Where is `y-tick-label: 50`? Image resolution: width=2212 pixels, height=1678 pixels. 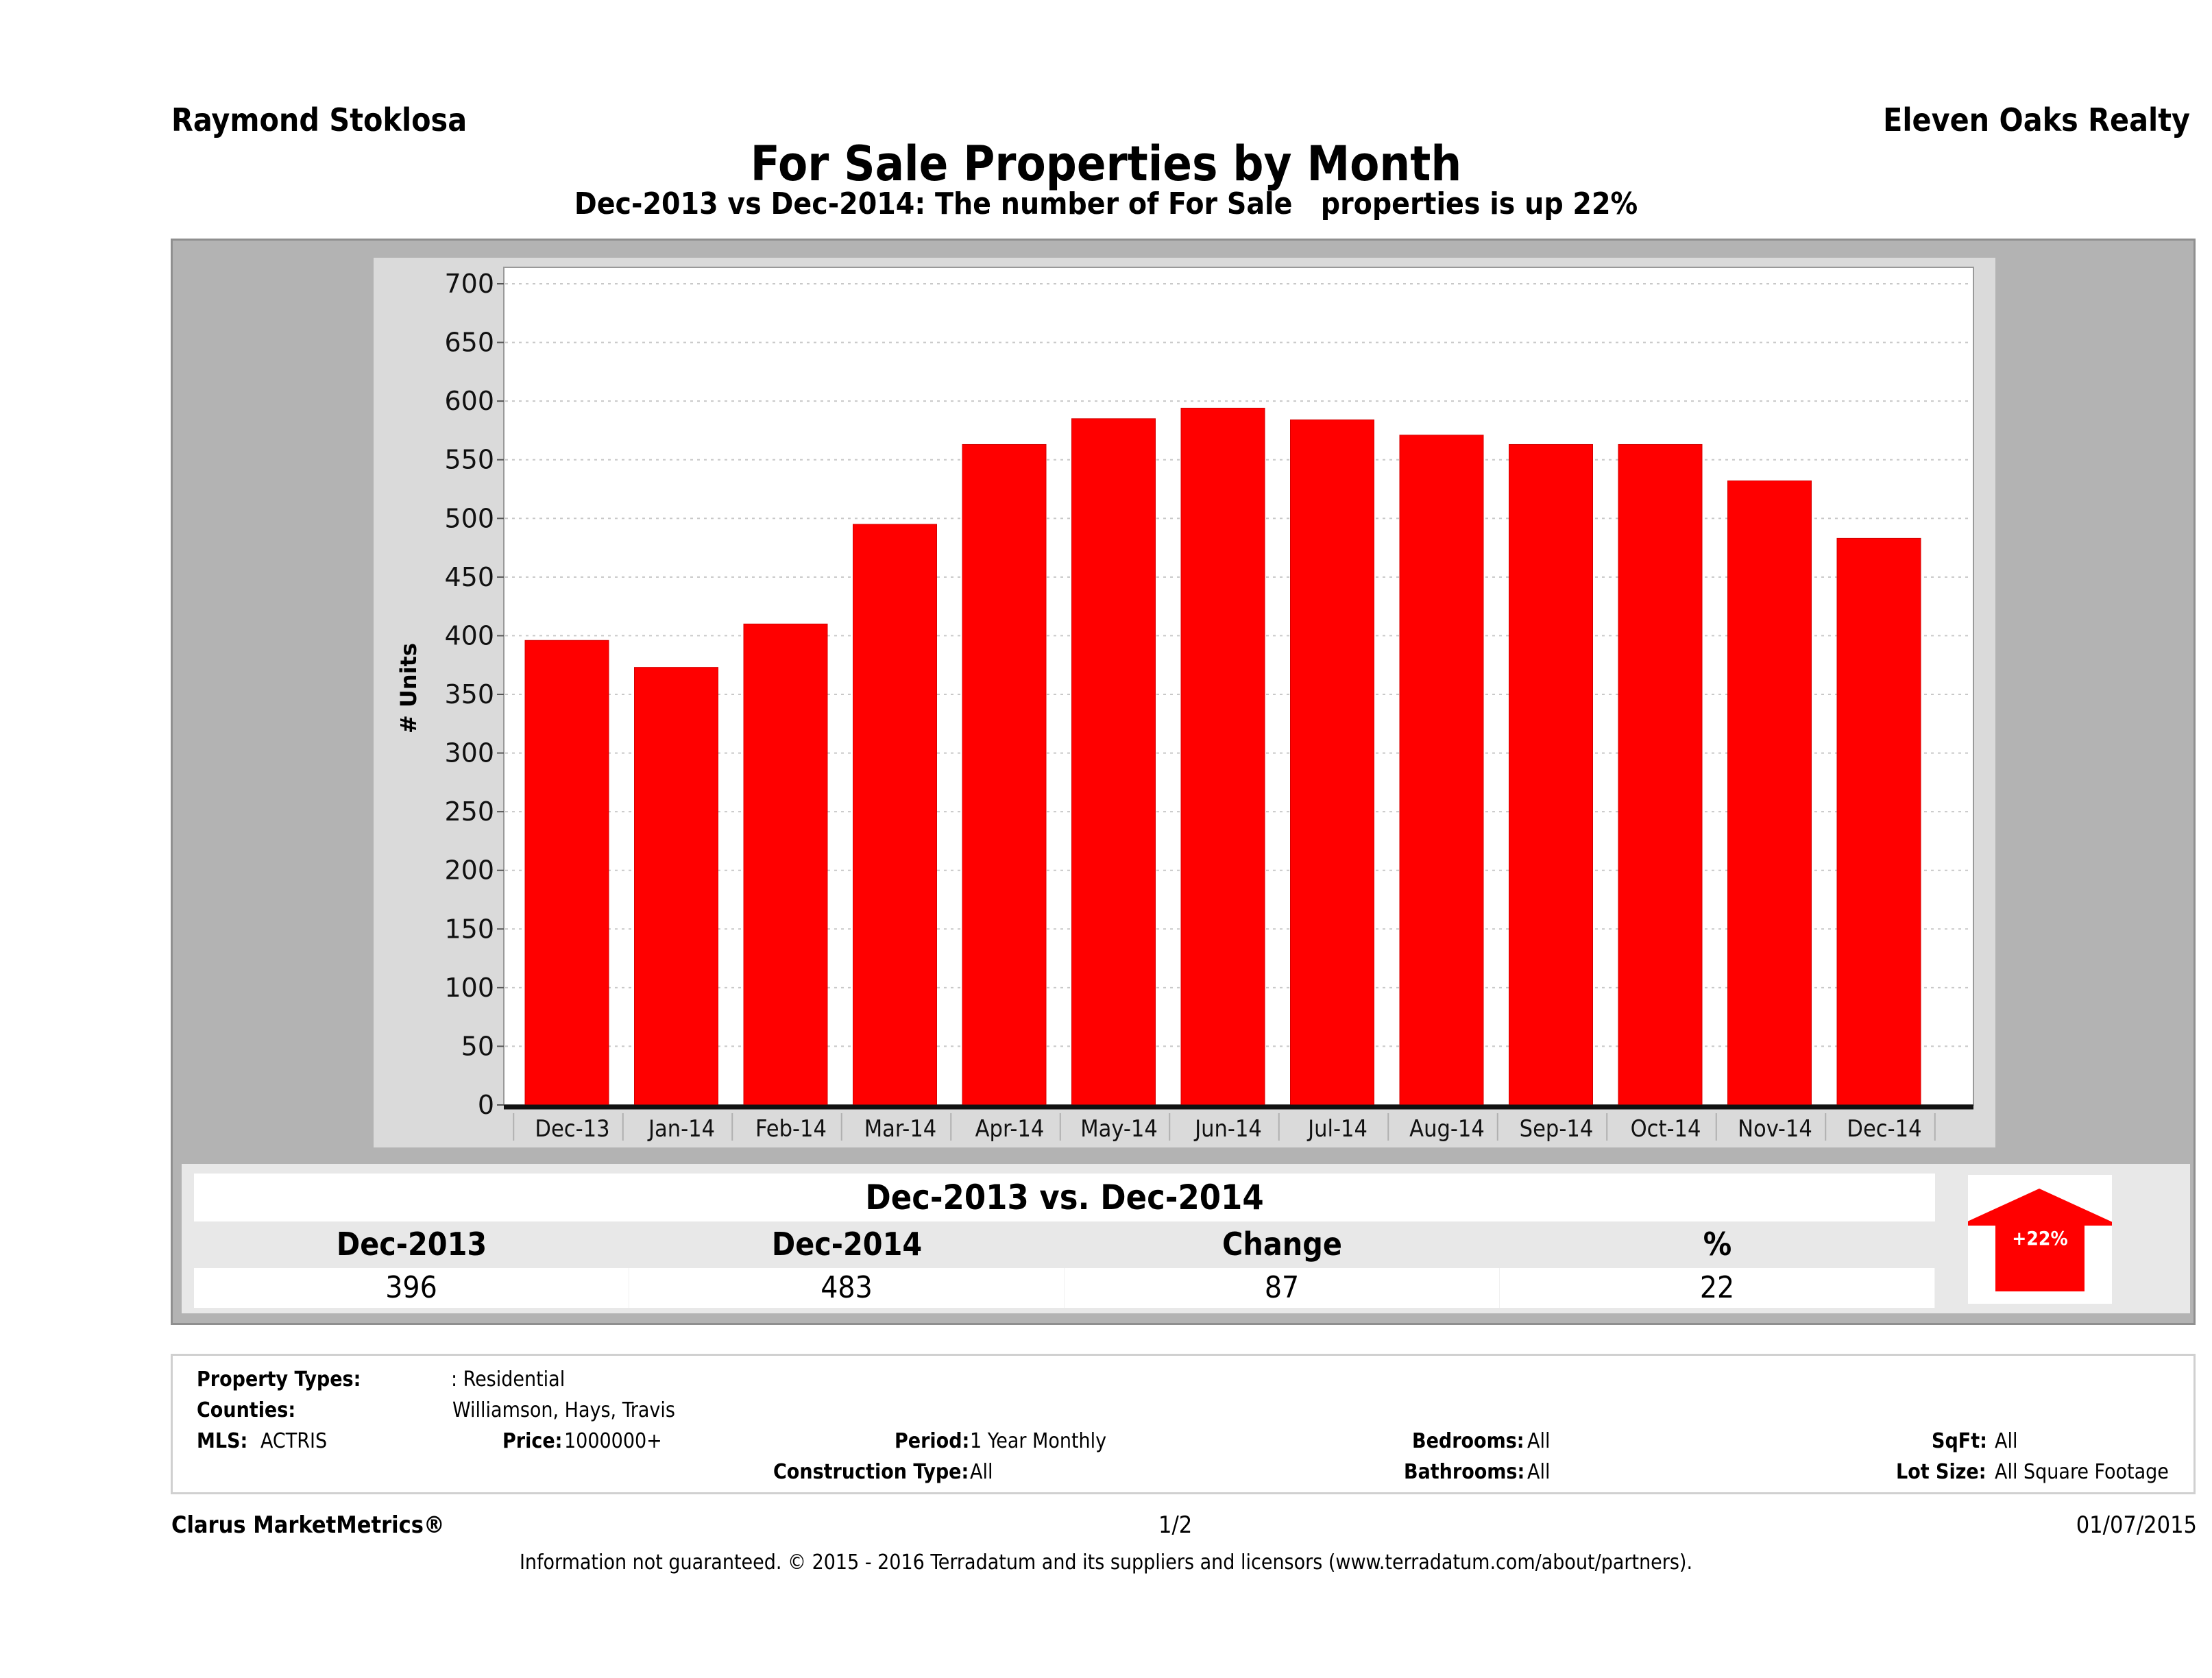
y-tick-label: 50 is located at coordinates (478, 1046).